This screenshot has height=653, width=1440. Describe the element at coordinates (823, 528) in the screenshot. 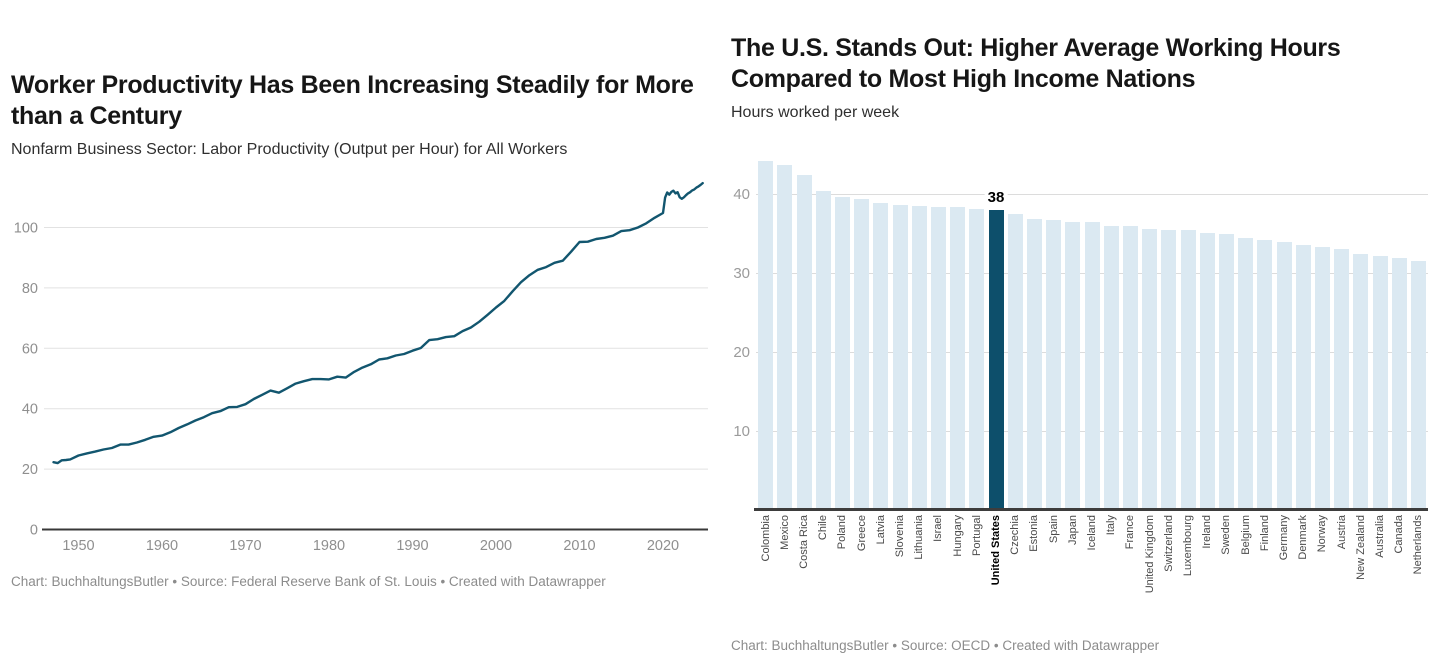

I see `country-label: Chile` at that location.